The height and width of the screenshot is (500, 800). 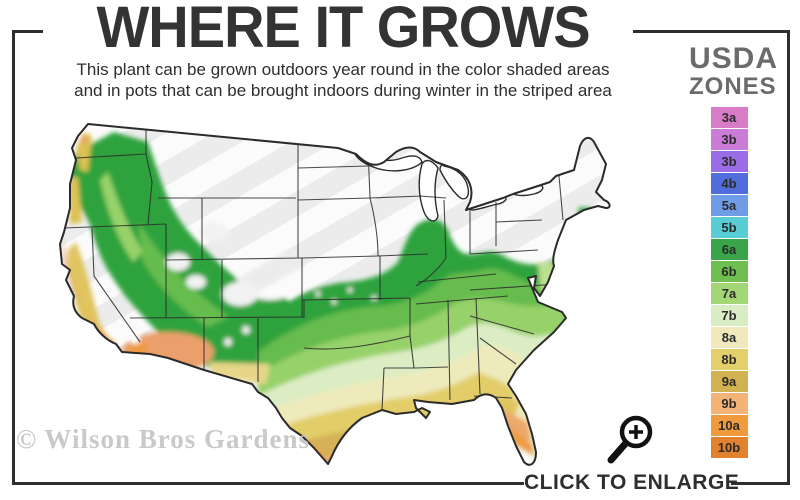 I want to click on zone-swatch-7a: 7a, so click(x=729, y=293).